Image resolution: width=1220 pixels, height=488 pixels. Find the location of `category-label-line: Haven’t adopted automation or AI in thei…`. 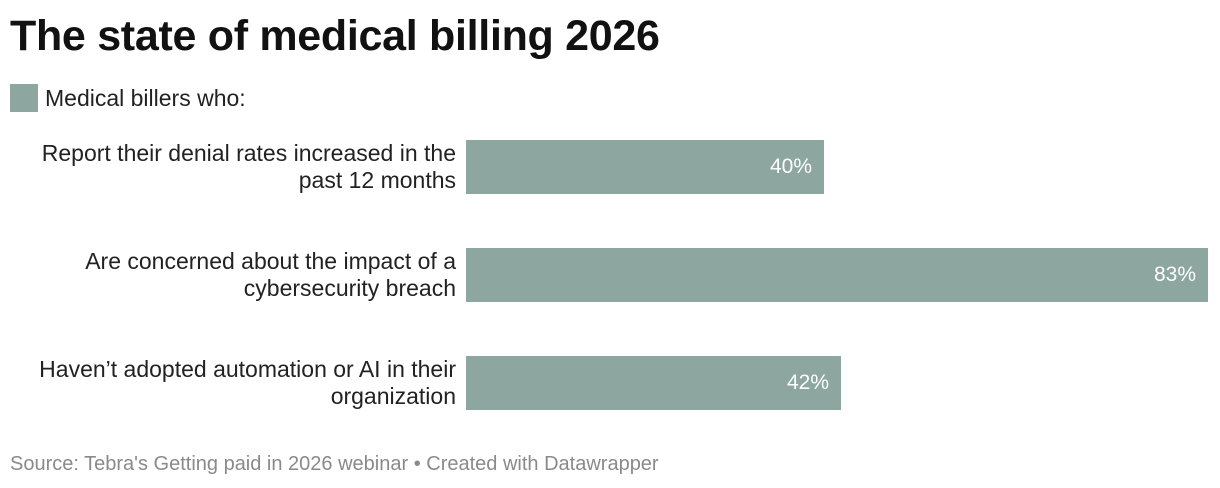

category-label-line: Haven’t adopted automation or AI in thei… is located at coordinates (247, 369).